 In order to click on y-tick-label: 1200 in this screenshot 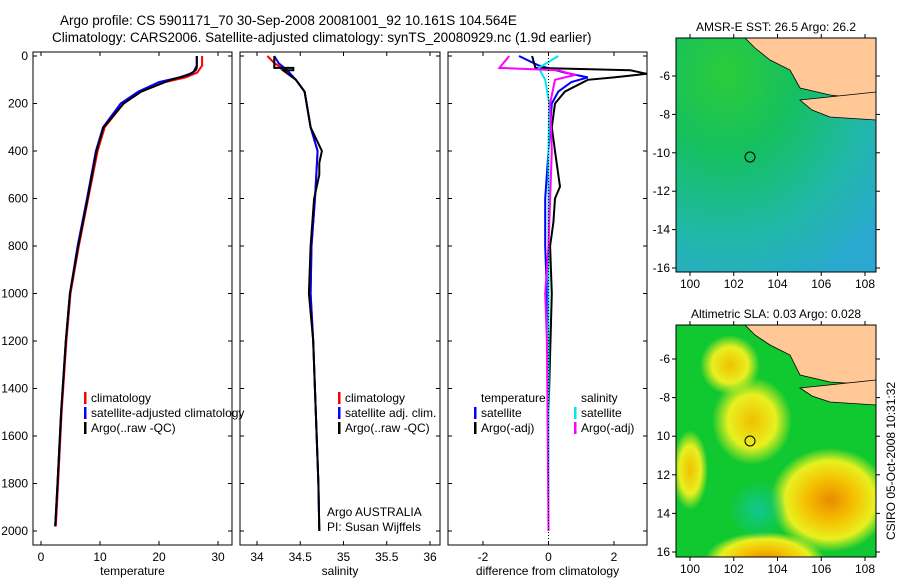, I will do `click(14, 341)`.